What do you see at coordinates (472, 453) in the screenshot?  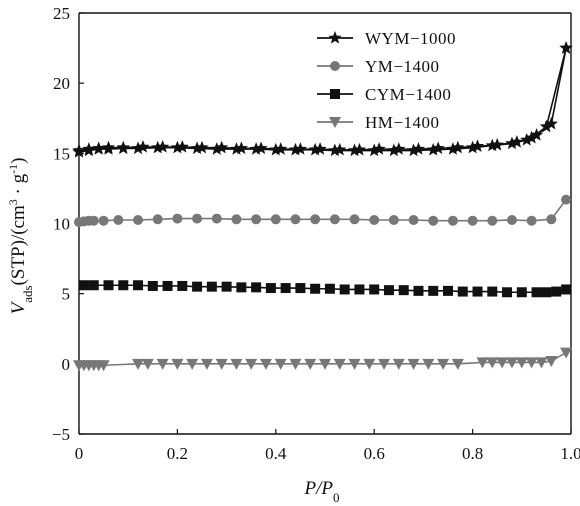 I see `x-tick-label: 0.8` at bounding box center [472, 453].